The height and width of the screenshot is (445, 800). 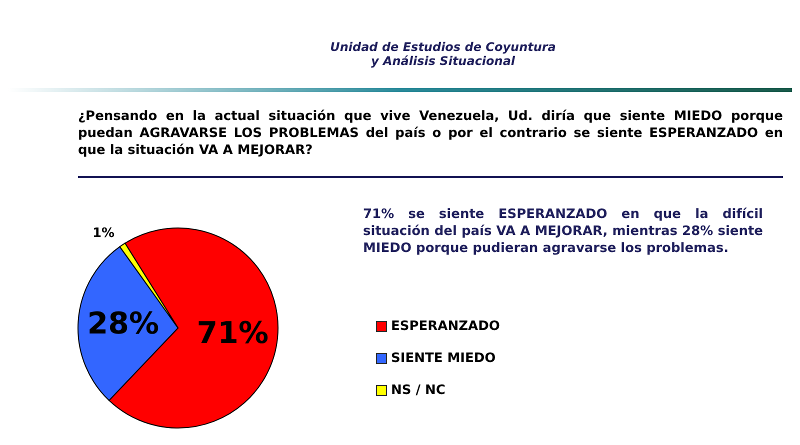 I want to click on data-label: 28%, so click(x=123, y=324).